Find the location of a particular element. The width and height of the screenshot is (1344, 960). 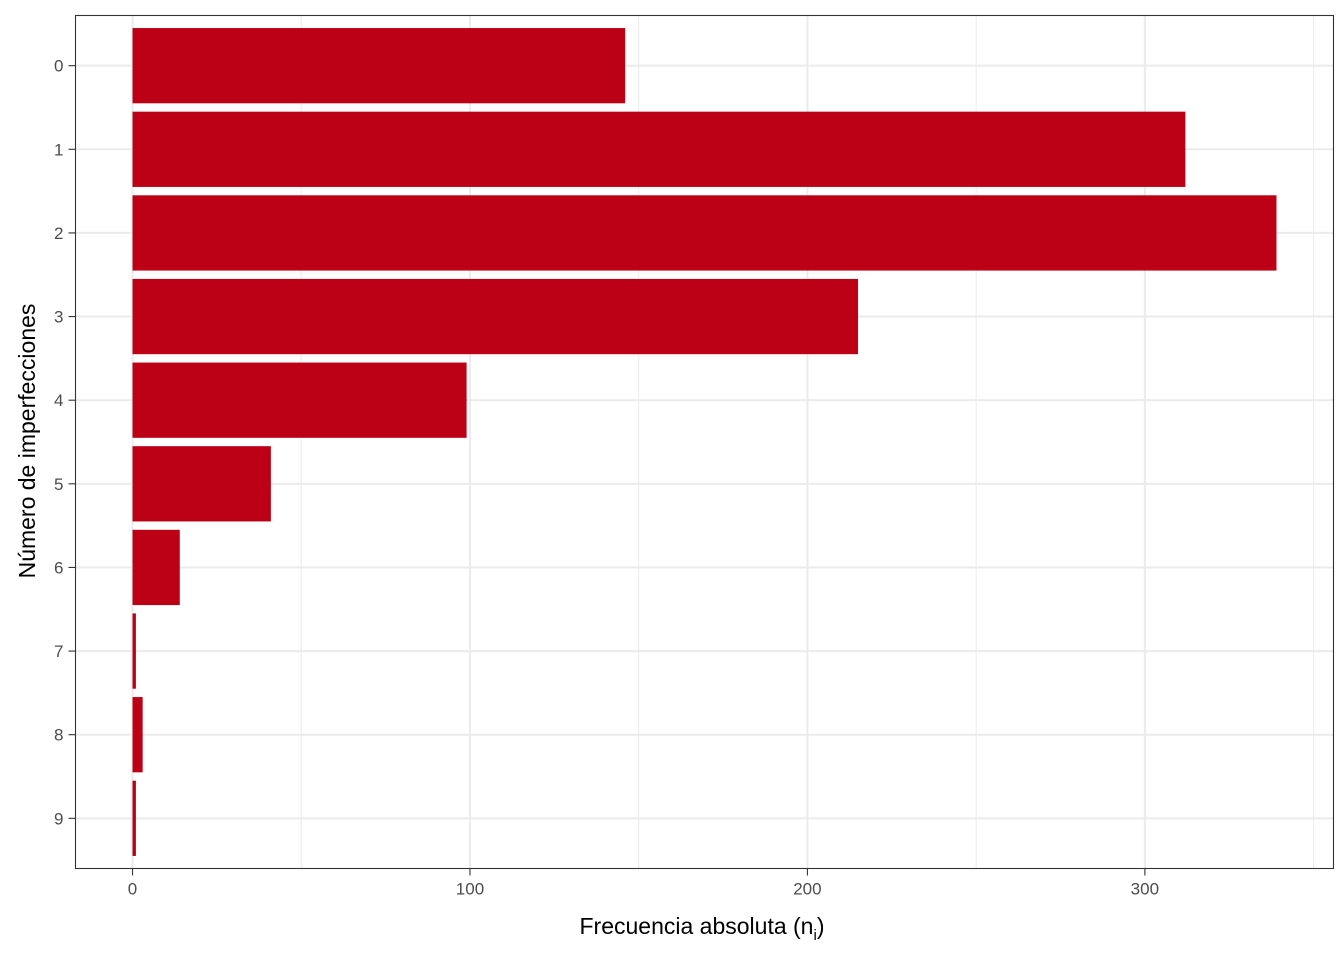

y-axis-ticks: 0 1 2 3 4 5 6 7 8 9 is located at coordinates (65, 442).